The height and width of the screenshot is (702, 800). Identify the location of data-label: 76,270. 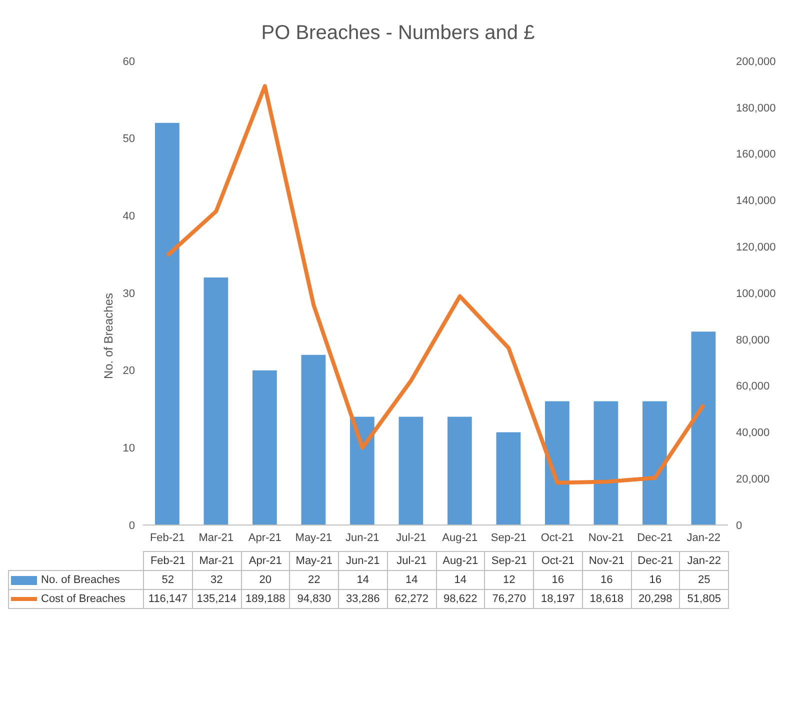
(509, 599).